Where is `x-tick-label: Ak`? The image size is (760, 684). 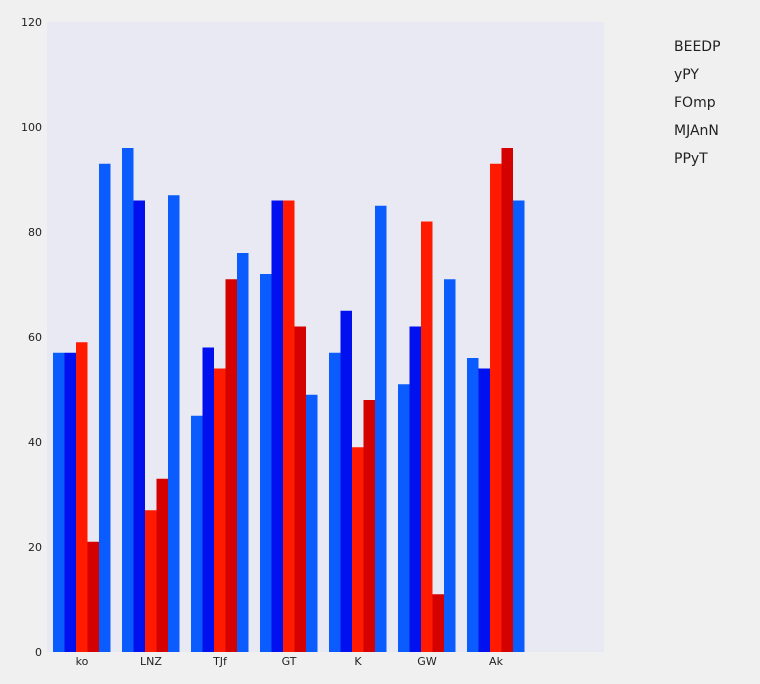
x-tick-label: Ak is located at coordinates (496, 661).